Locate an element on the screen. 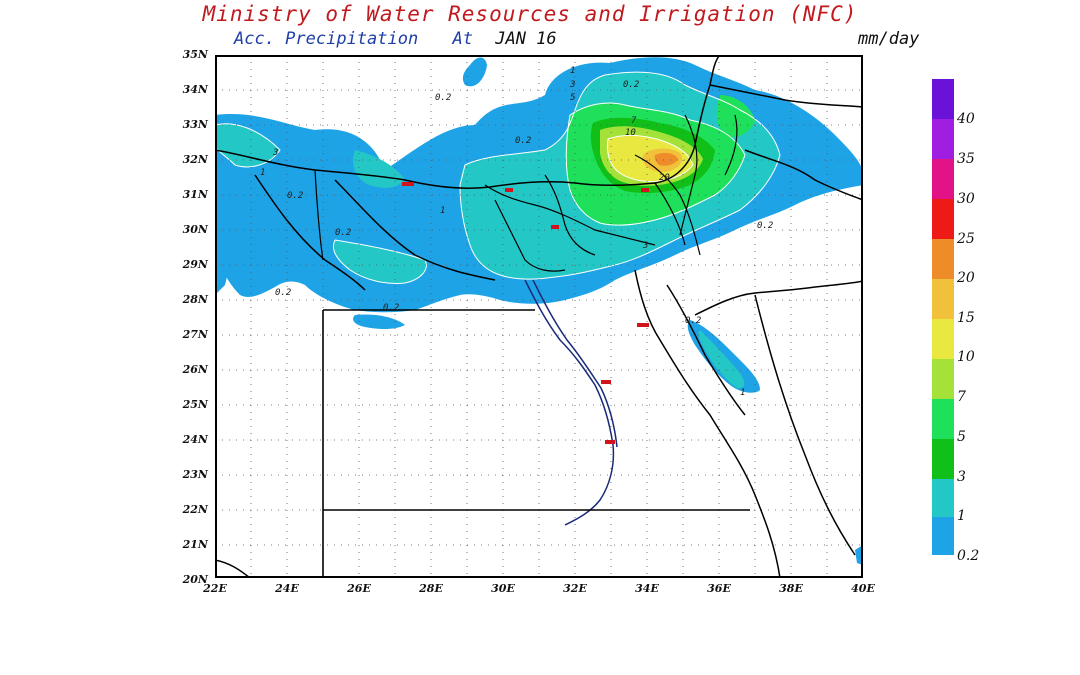 The image size is (1080, 675). map-subtitle: Acc. Precipitation At JAN 16 is located at coordinates (395, 39).